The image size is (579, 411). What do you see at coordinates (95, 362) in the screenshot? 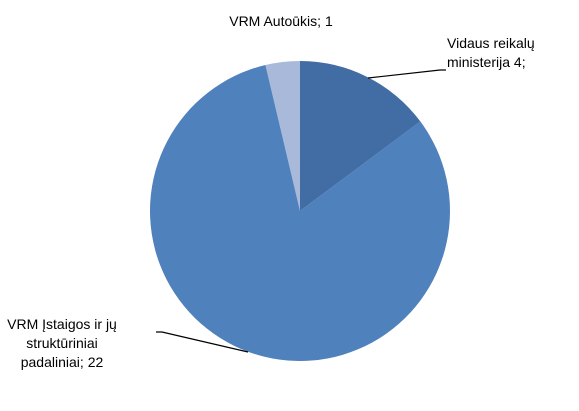
I see `value-label: 22` at bounding box center [95, 362].